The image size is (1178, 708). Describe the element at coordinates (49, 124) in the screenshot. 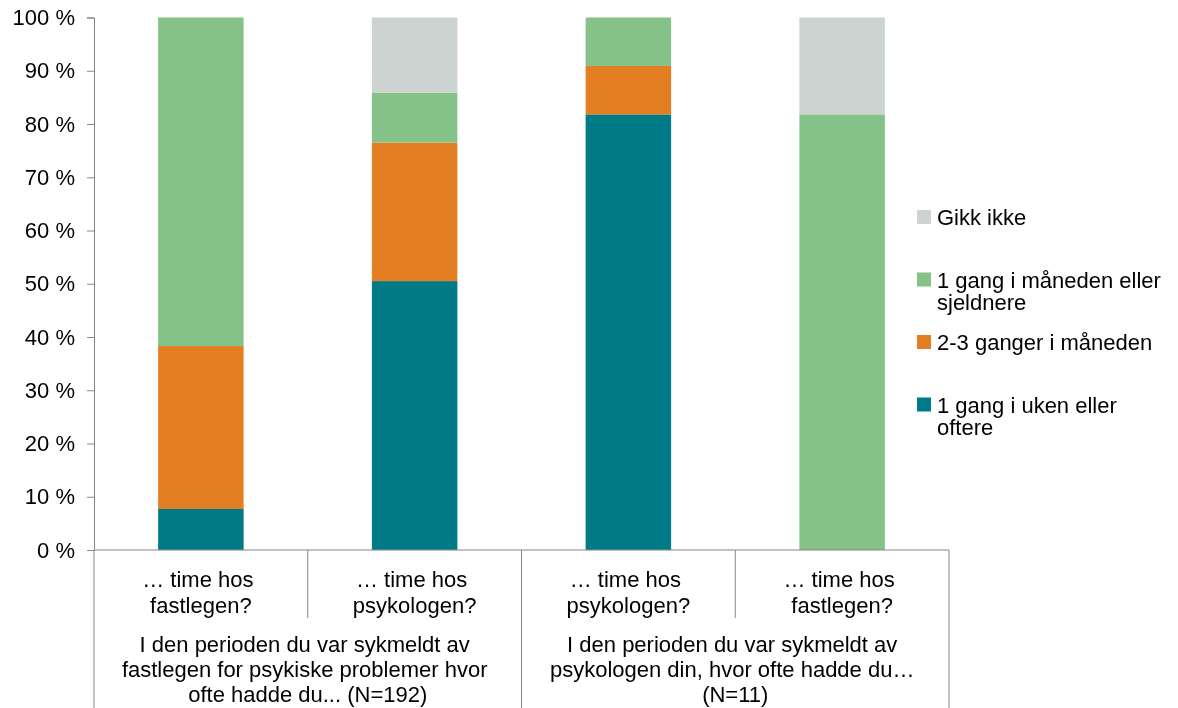

I see `y-tick-label: 80 %` at that location.